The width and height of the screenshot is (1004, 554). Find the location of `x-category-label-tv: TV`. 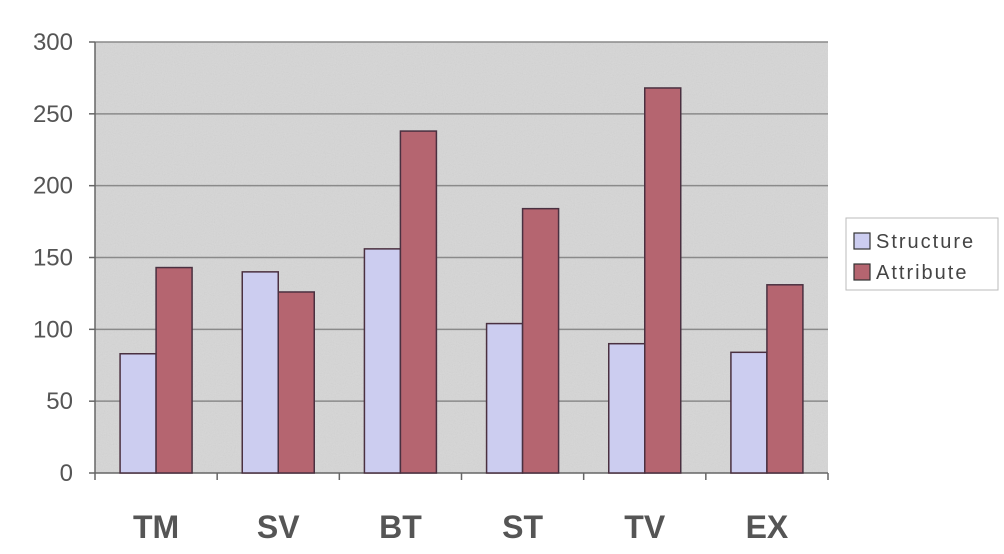

x-category-label-tv: TV is located at coordinates (645, 527).